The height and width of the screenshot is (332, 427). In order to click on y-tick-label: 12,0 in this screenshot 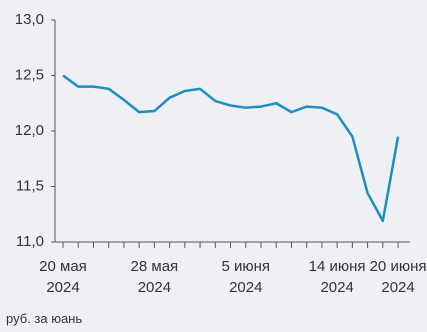, I will do `click(29, 130)`.